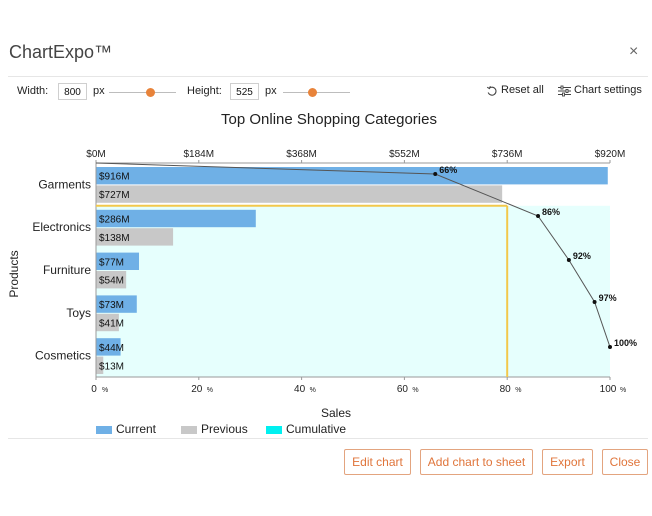  I want to click on width-slider-knob, so click(150, 92).